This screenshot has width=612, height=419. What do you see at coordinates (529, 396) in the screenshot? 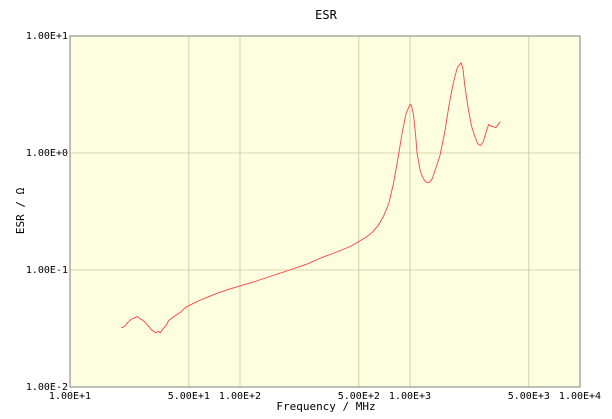
I see `x-tick-label: 5.00E+3` at bounding box center [529, 396].